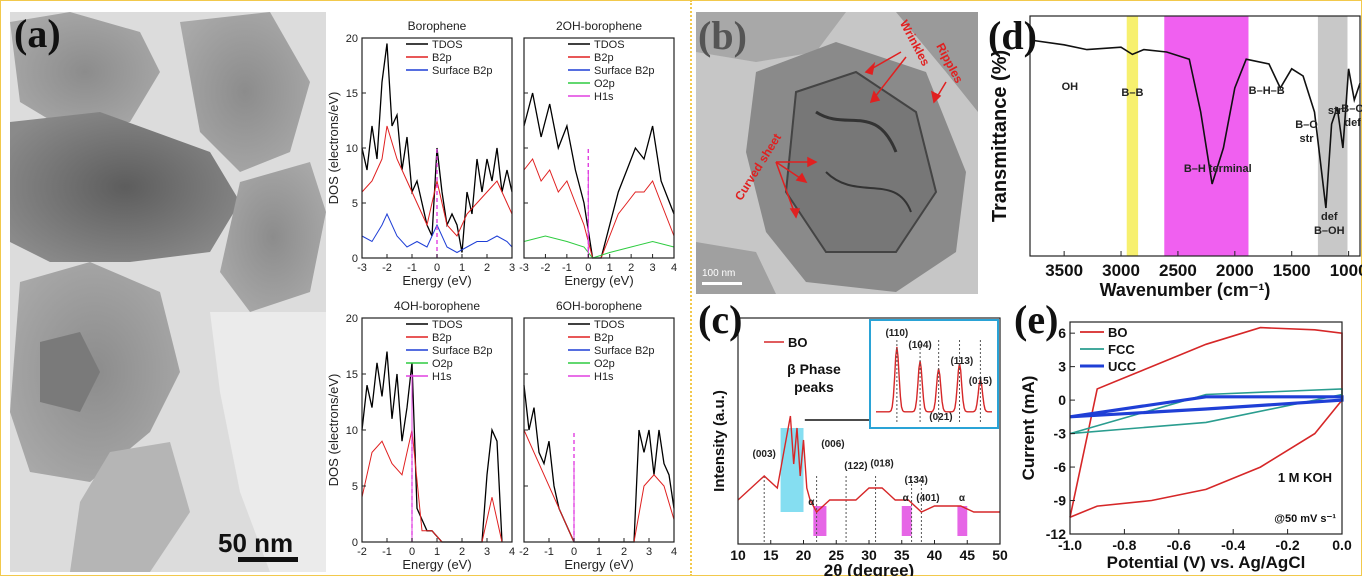  What do you see at coordinates (1122, 366) in the screenshot?
I see `cv-legend-2: UCC` at bounding box center [1122, 366].